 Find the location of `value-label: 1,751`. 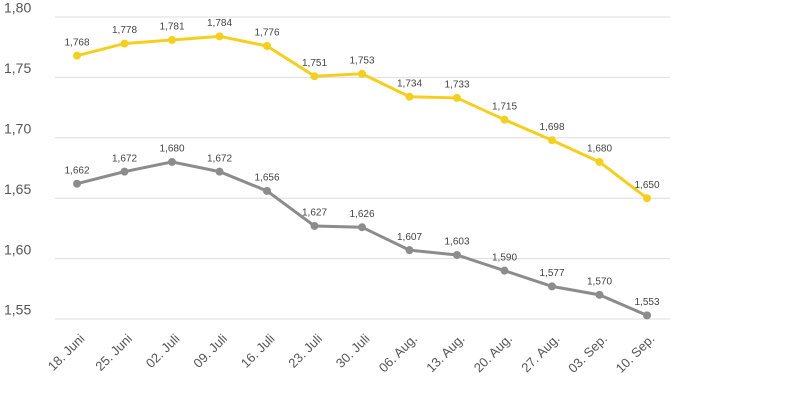

value-label: 1,751 is located at coordinates (314, 63).